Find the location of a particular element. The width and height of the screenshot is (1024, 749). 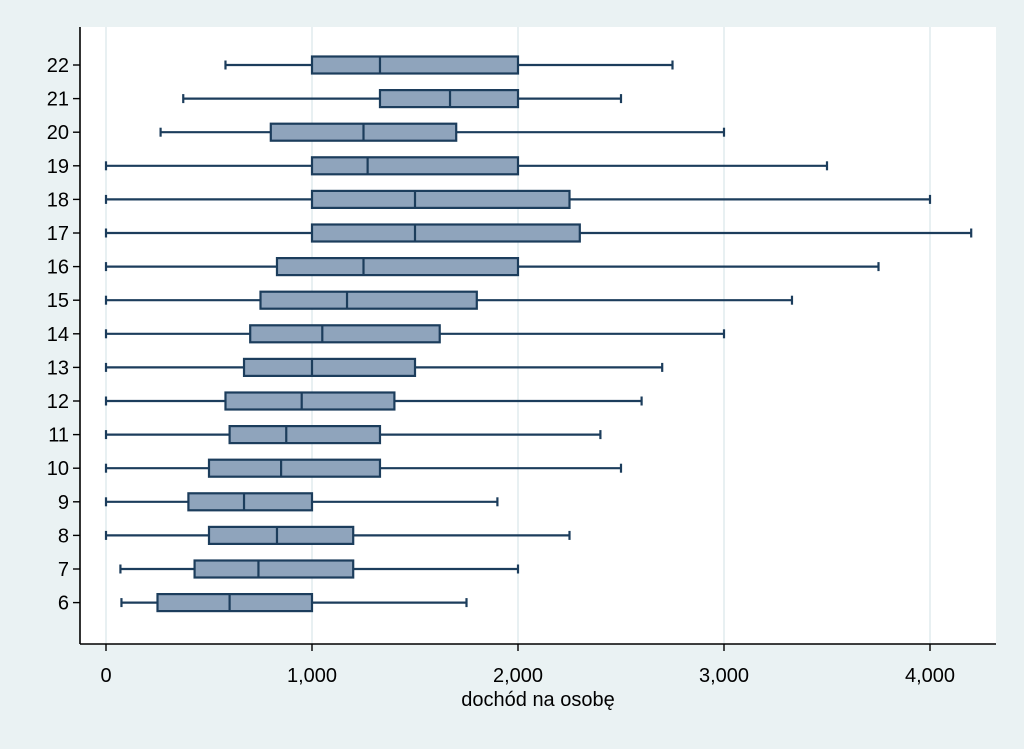

y-tick-label: 10 is located at coordinates (58, 469).